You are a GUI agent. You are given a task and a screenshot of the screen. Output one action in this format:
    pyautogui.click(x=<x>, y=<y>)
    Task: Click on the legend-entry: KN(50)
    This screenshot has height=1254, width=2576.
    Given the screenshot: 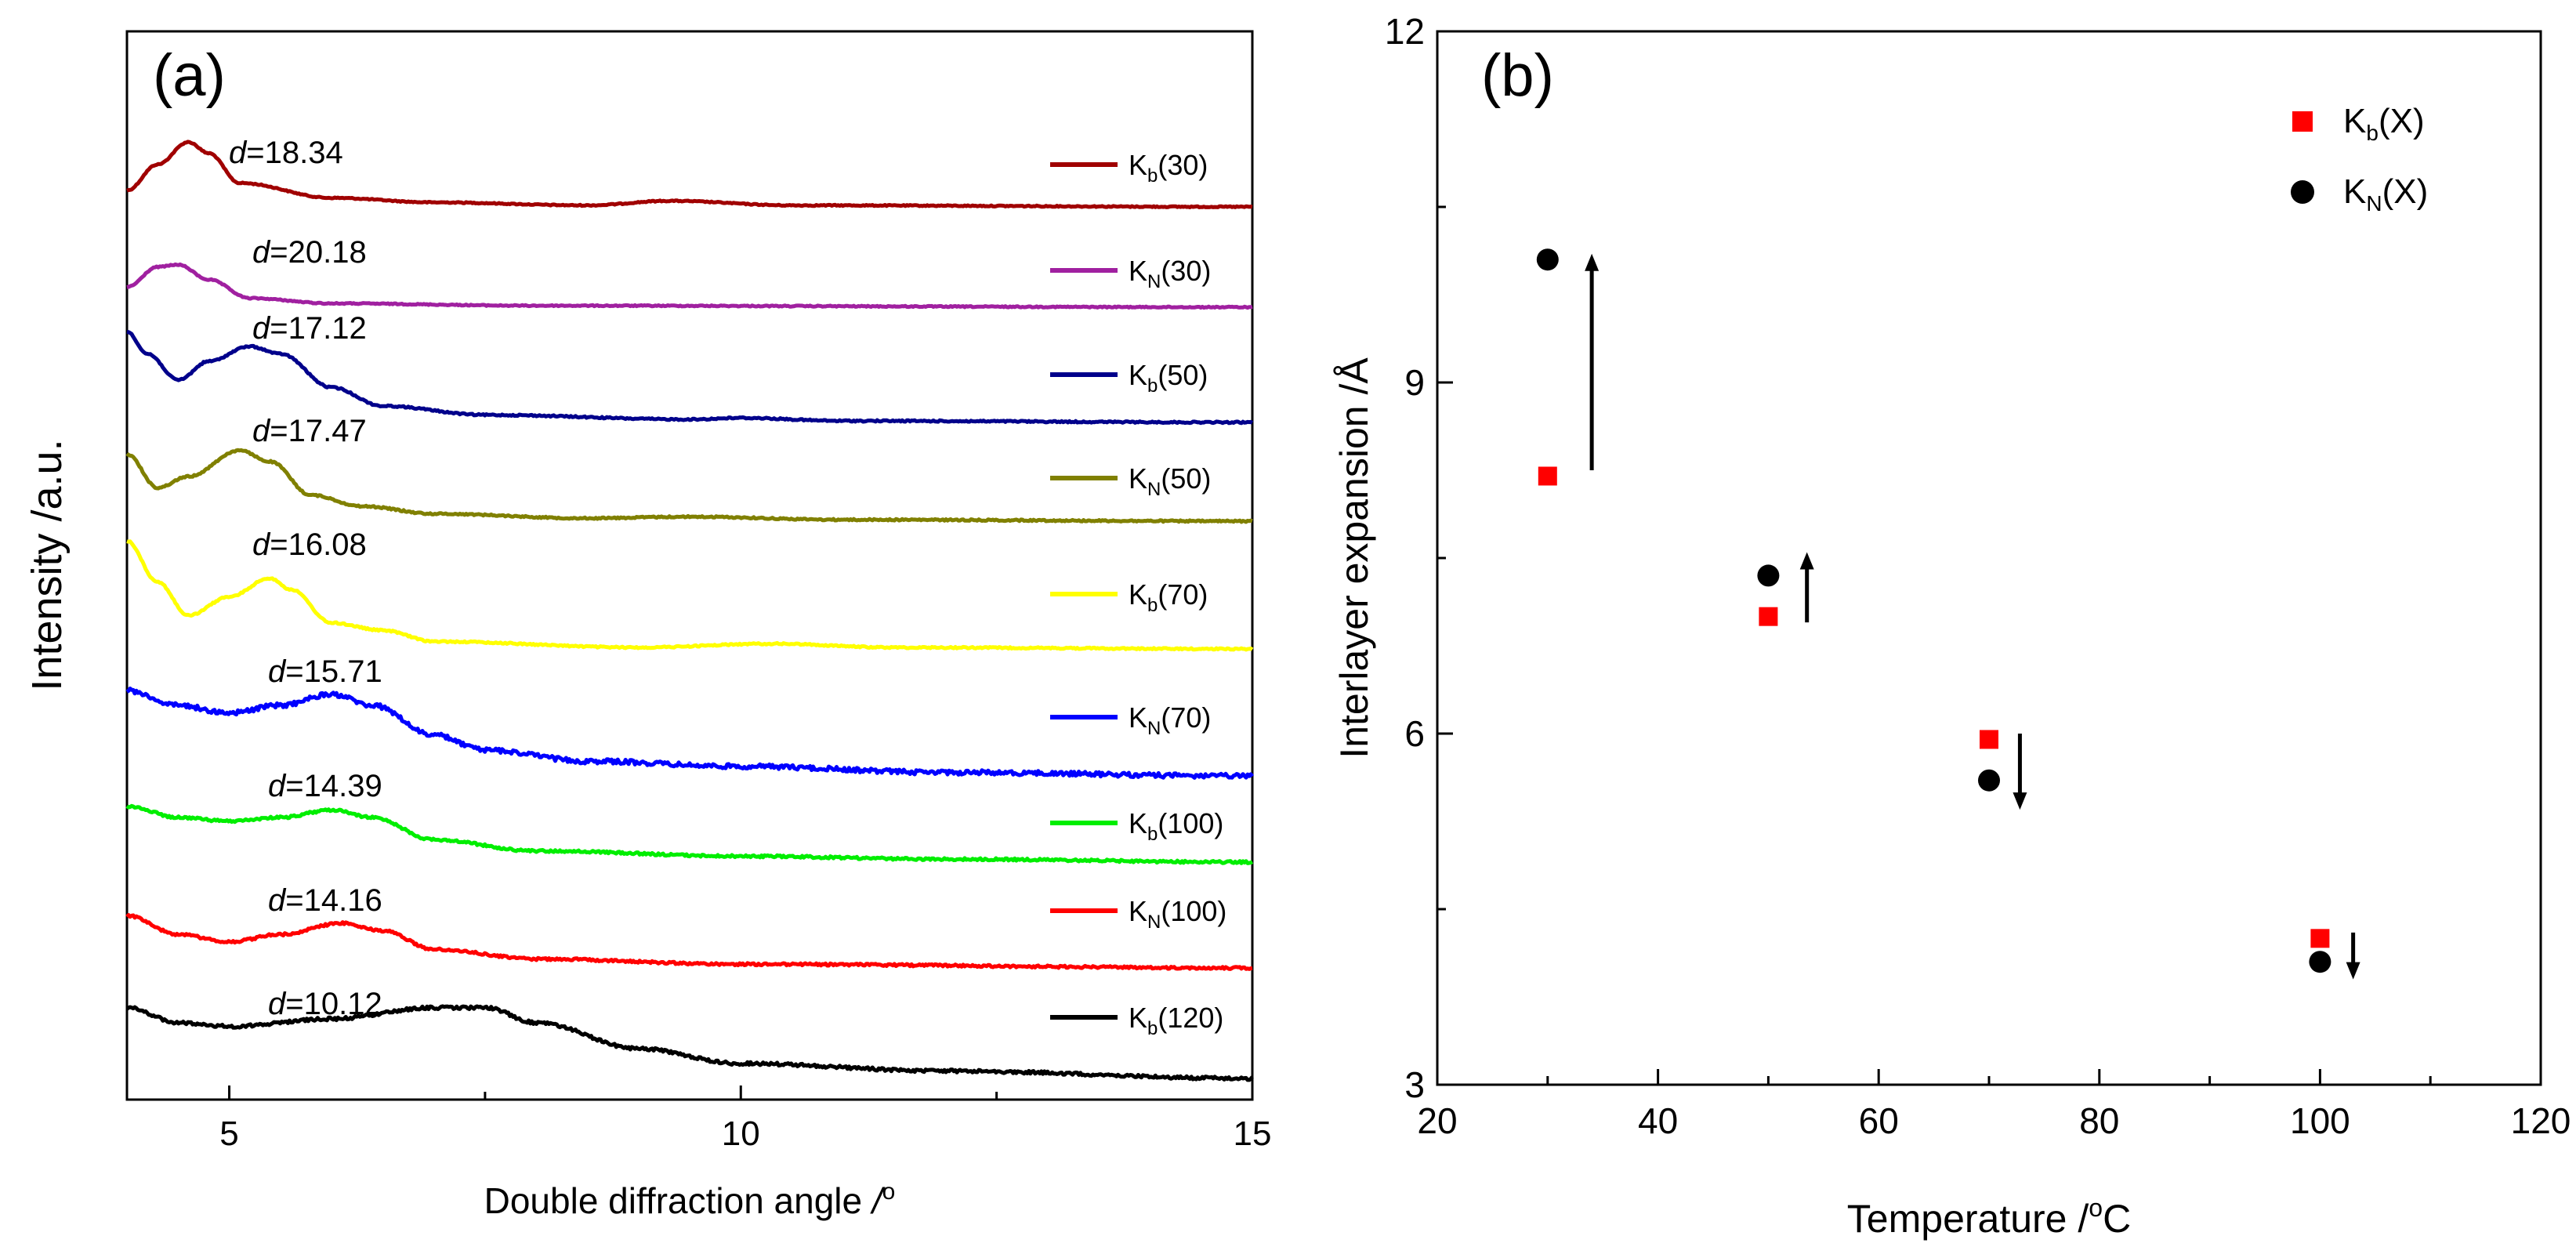 What is the action you would take?
    pyautogui.click(x=1170, y=481)
    